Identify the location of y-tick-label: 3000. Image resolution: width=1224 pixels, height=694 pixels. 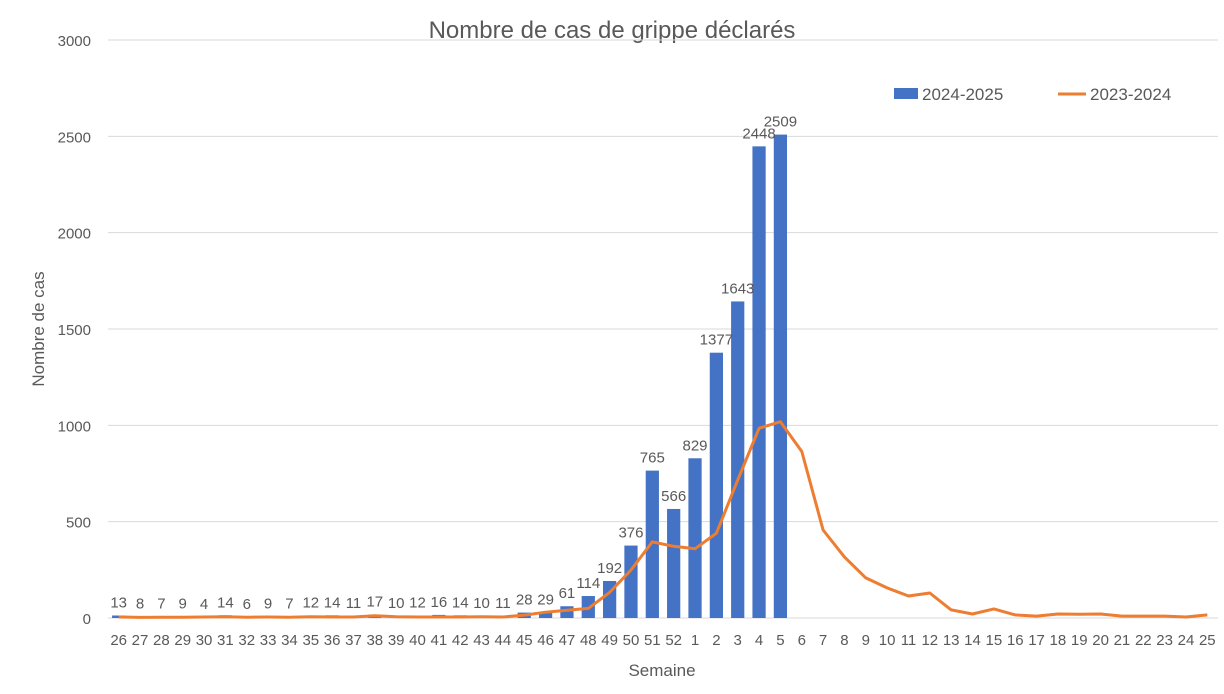
(74, 41).